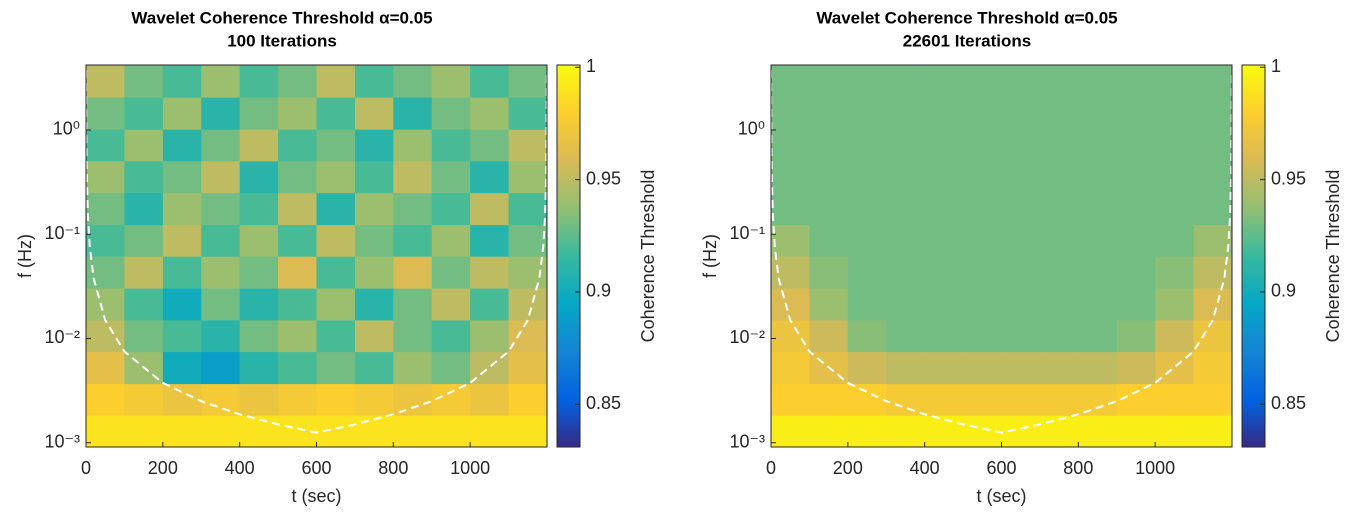 The image size is (1361, 515). I want to click on y-tick-label: 10⁻², so click(747, 337).